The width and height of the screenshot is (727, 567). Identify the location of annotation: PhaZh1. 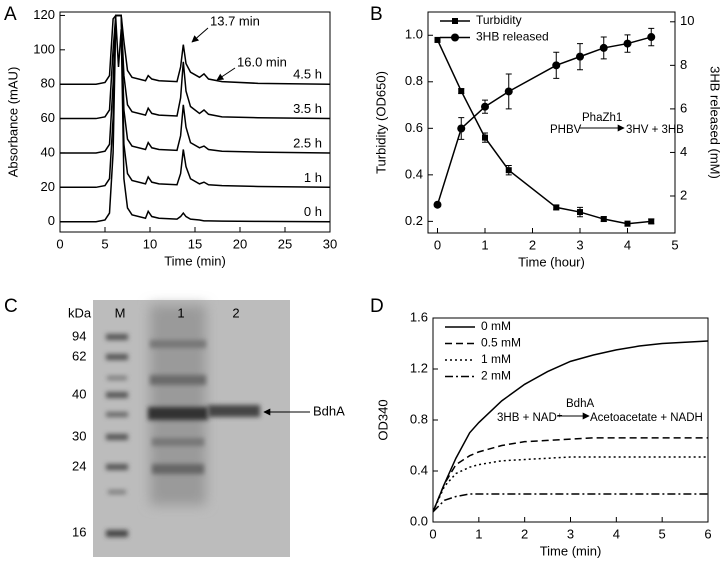
(602, 118).